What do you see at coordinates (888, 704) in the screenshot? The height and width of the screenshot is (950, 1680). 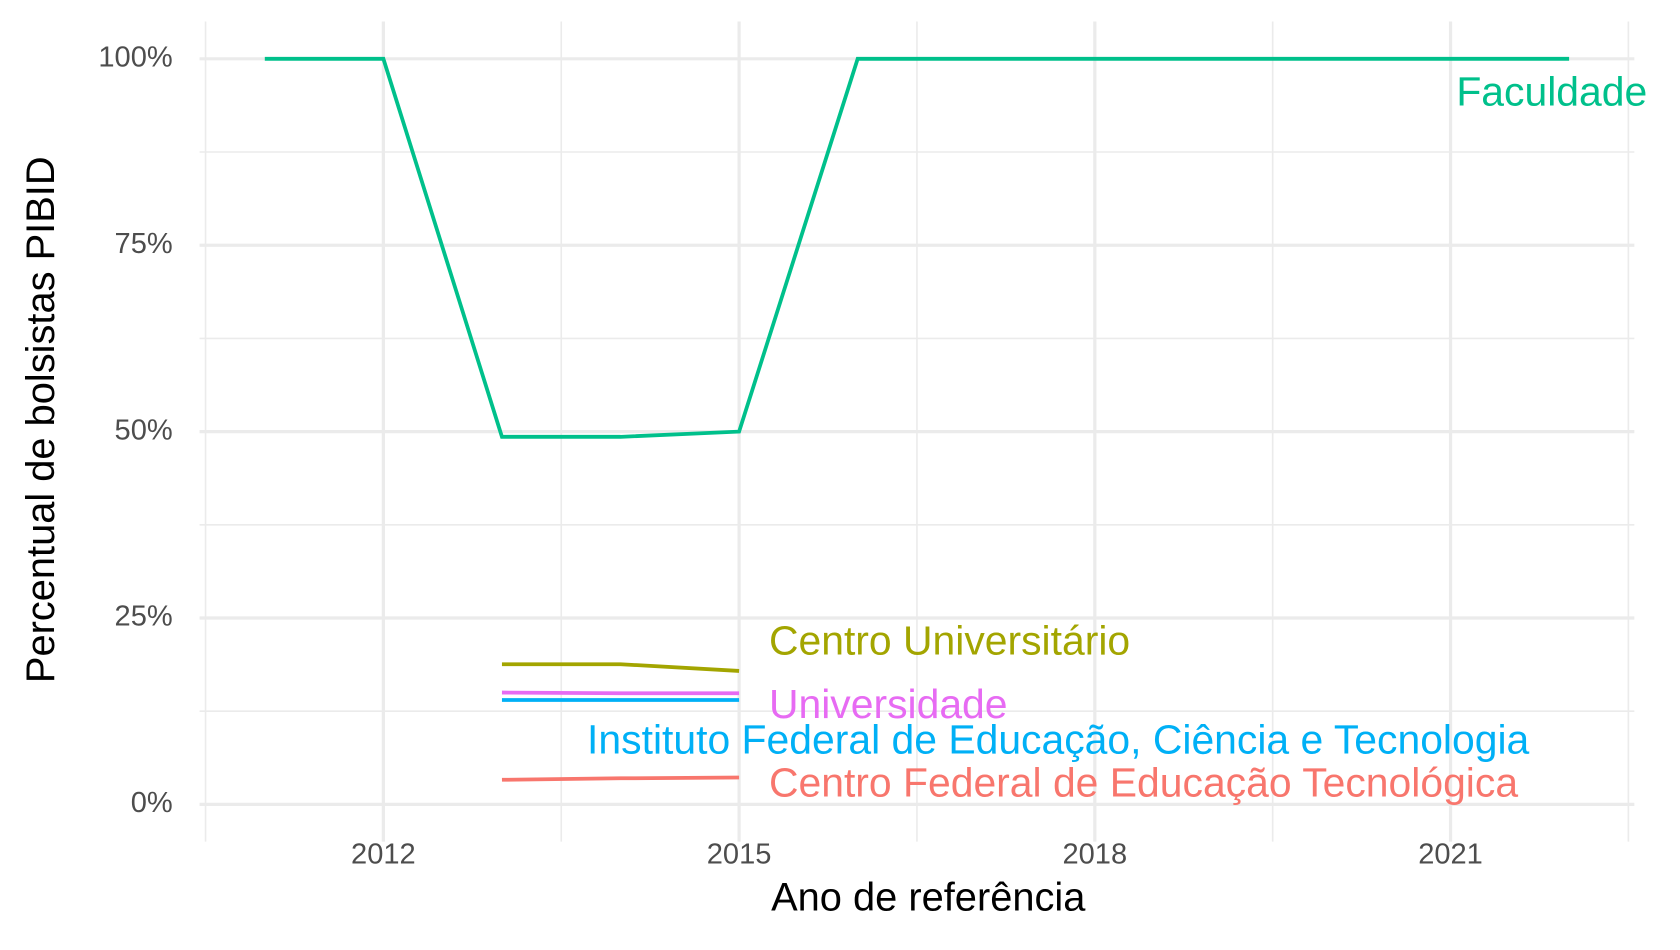 I see `series-label: Universidade` at bounding box center [888, 704].